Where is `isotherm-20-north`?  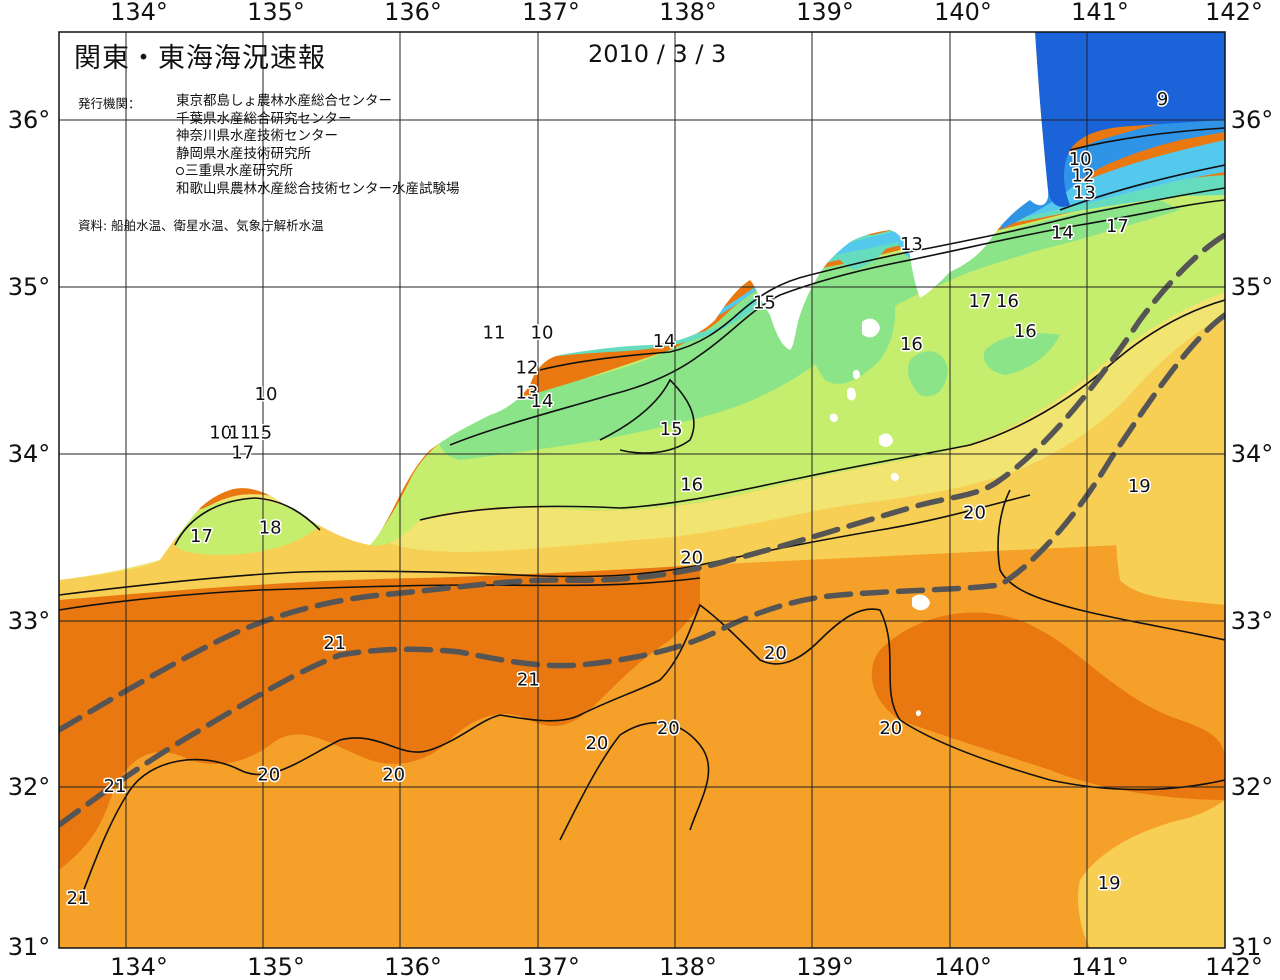 isotherm-20-north is located at coordinates (545, 545).